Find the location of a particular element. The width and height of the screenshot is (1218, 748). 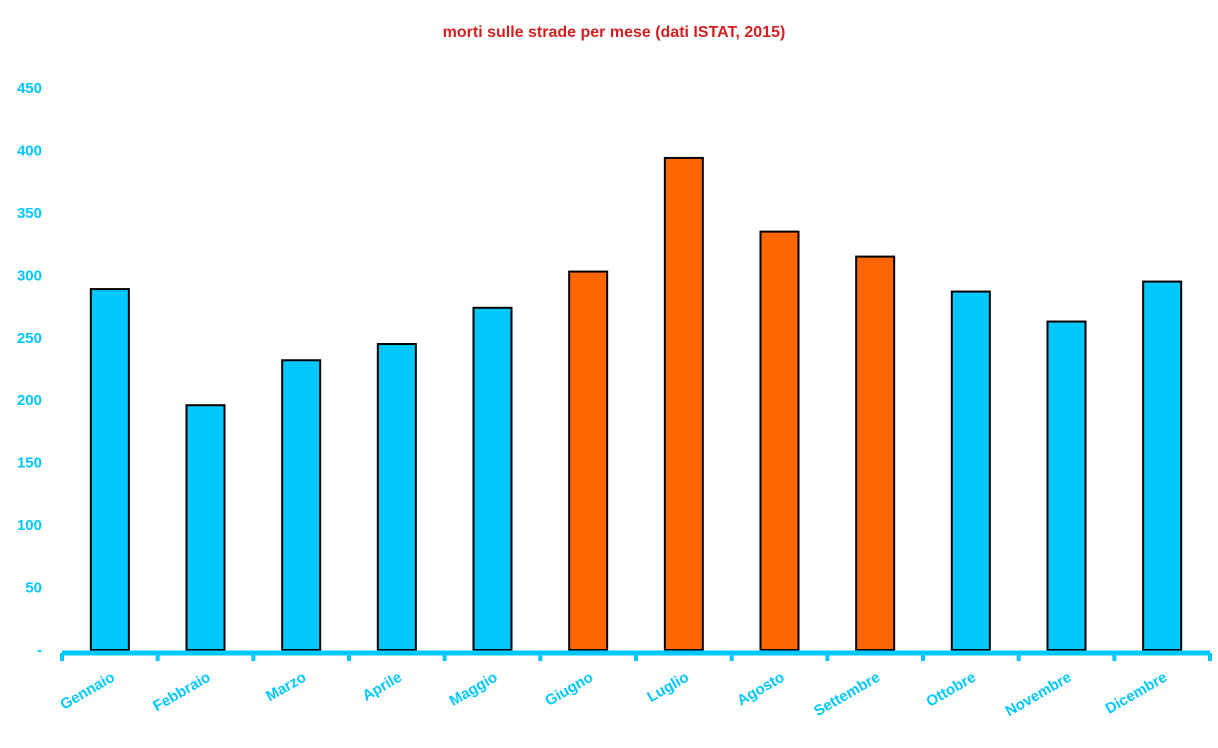

y-tick-label: 200 is located at coordinates (29, 400).